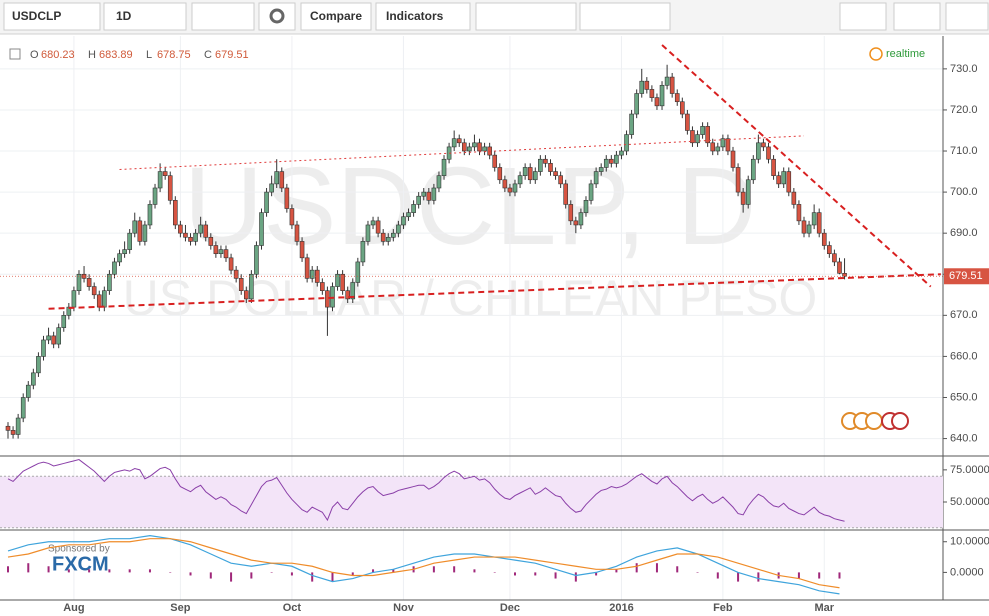 Image resolution: width=989 pixels, height=616 pixels. I want to click on indicators-button, so click(423, 16).